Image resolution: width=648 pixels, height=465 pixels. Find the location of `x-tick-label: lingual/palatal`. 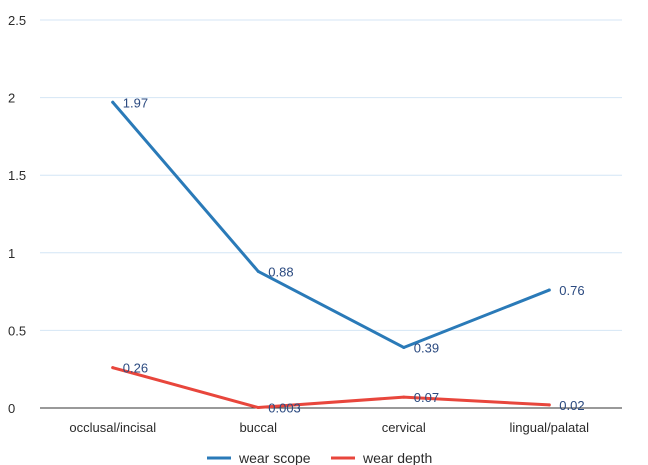

x-tick-label: lingual/palatal is located at coordinates (549, 427).